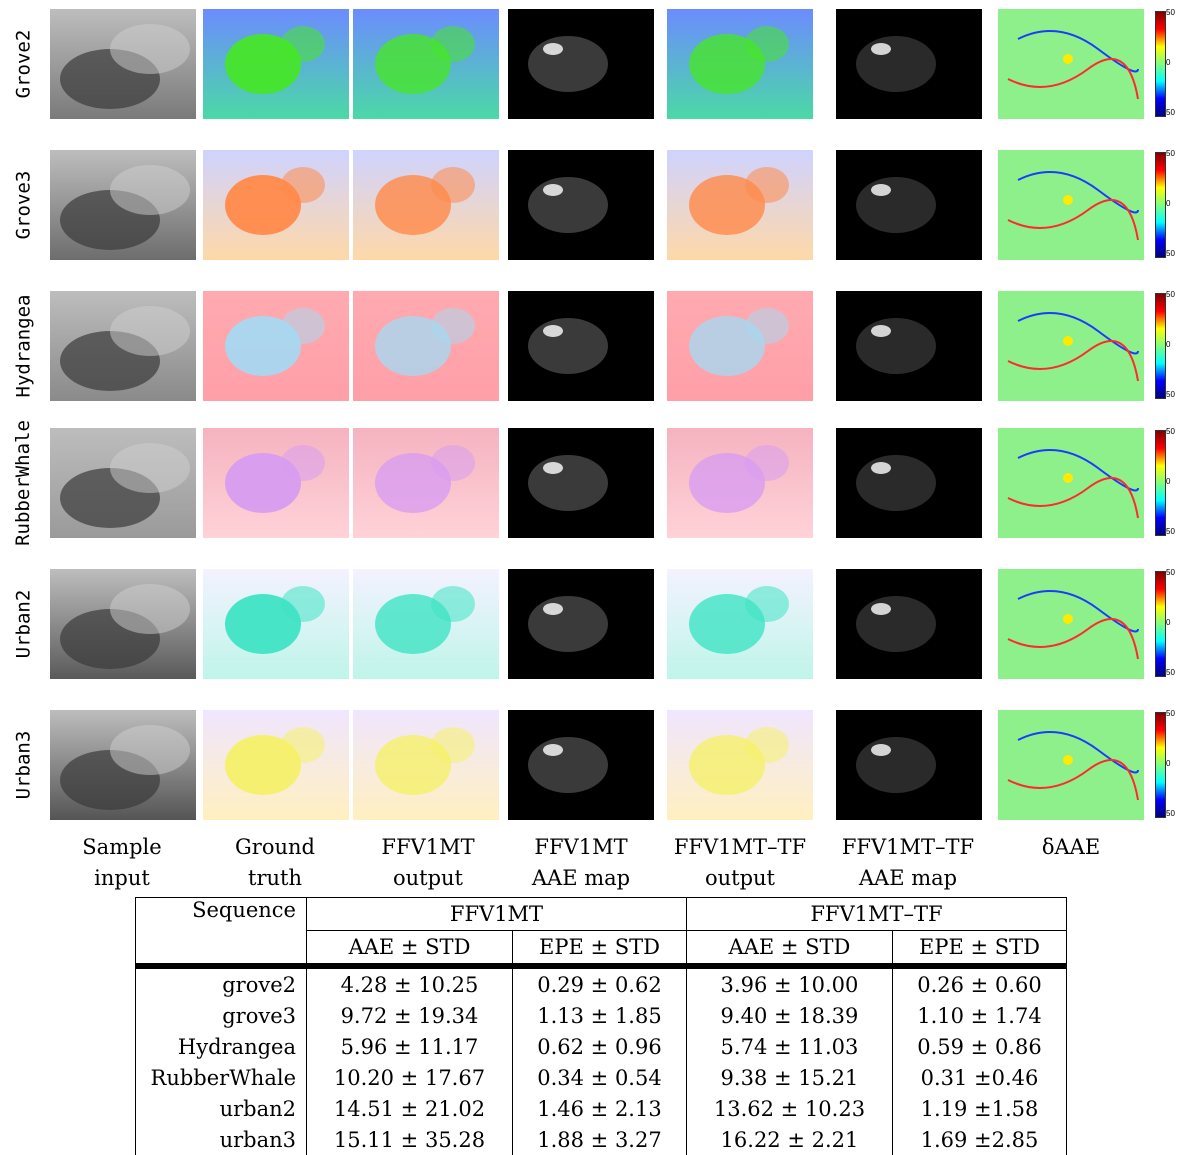  Describe the element at coordinates (740, 483) in the screenshot. I see `rubberwhale-ffv1mt-tf-output-image` at that location.